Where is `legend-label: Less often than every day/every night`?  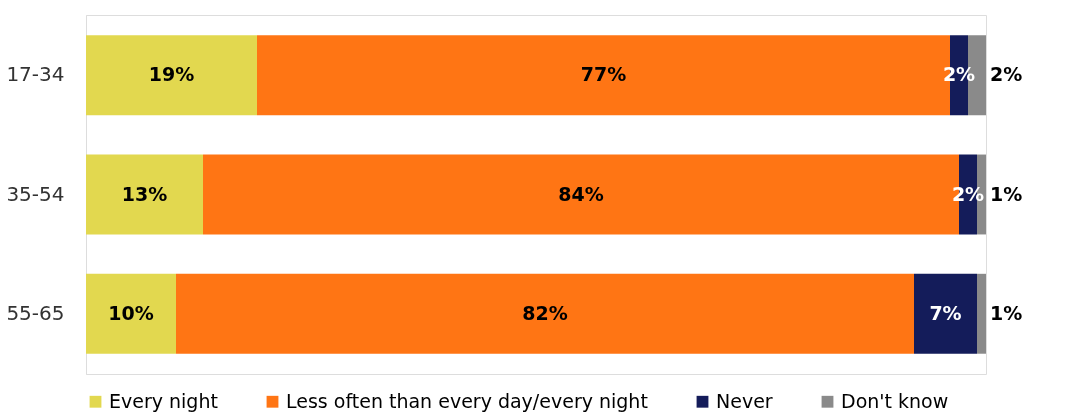 legend-label: Less often than every day/every night is located at coordinates (467, 400).